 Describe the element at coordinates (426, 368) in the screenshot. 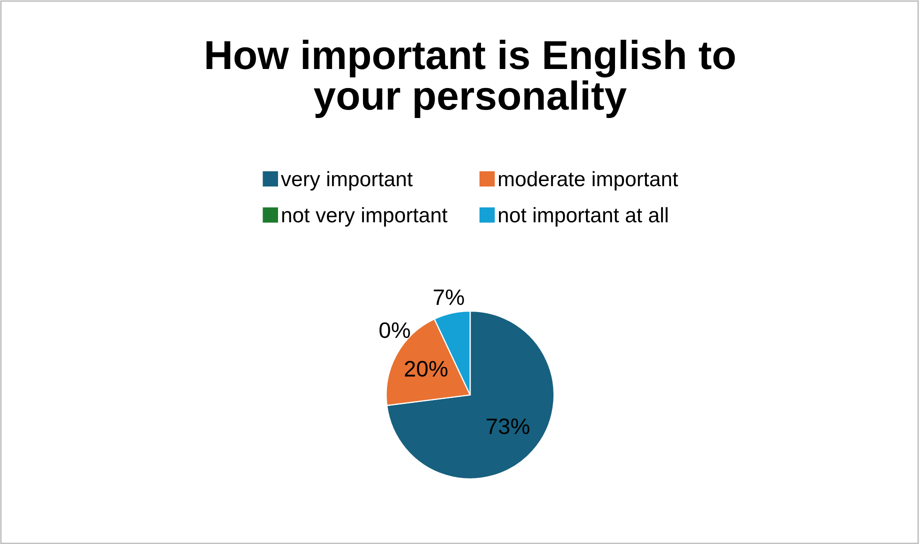

I see `data-label: 20%` at that location.